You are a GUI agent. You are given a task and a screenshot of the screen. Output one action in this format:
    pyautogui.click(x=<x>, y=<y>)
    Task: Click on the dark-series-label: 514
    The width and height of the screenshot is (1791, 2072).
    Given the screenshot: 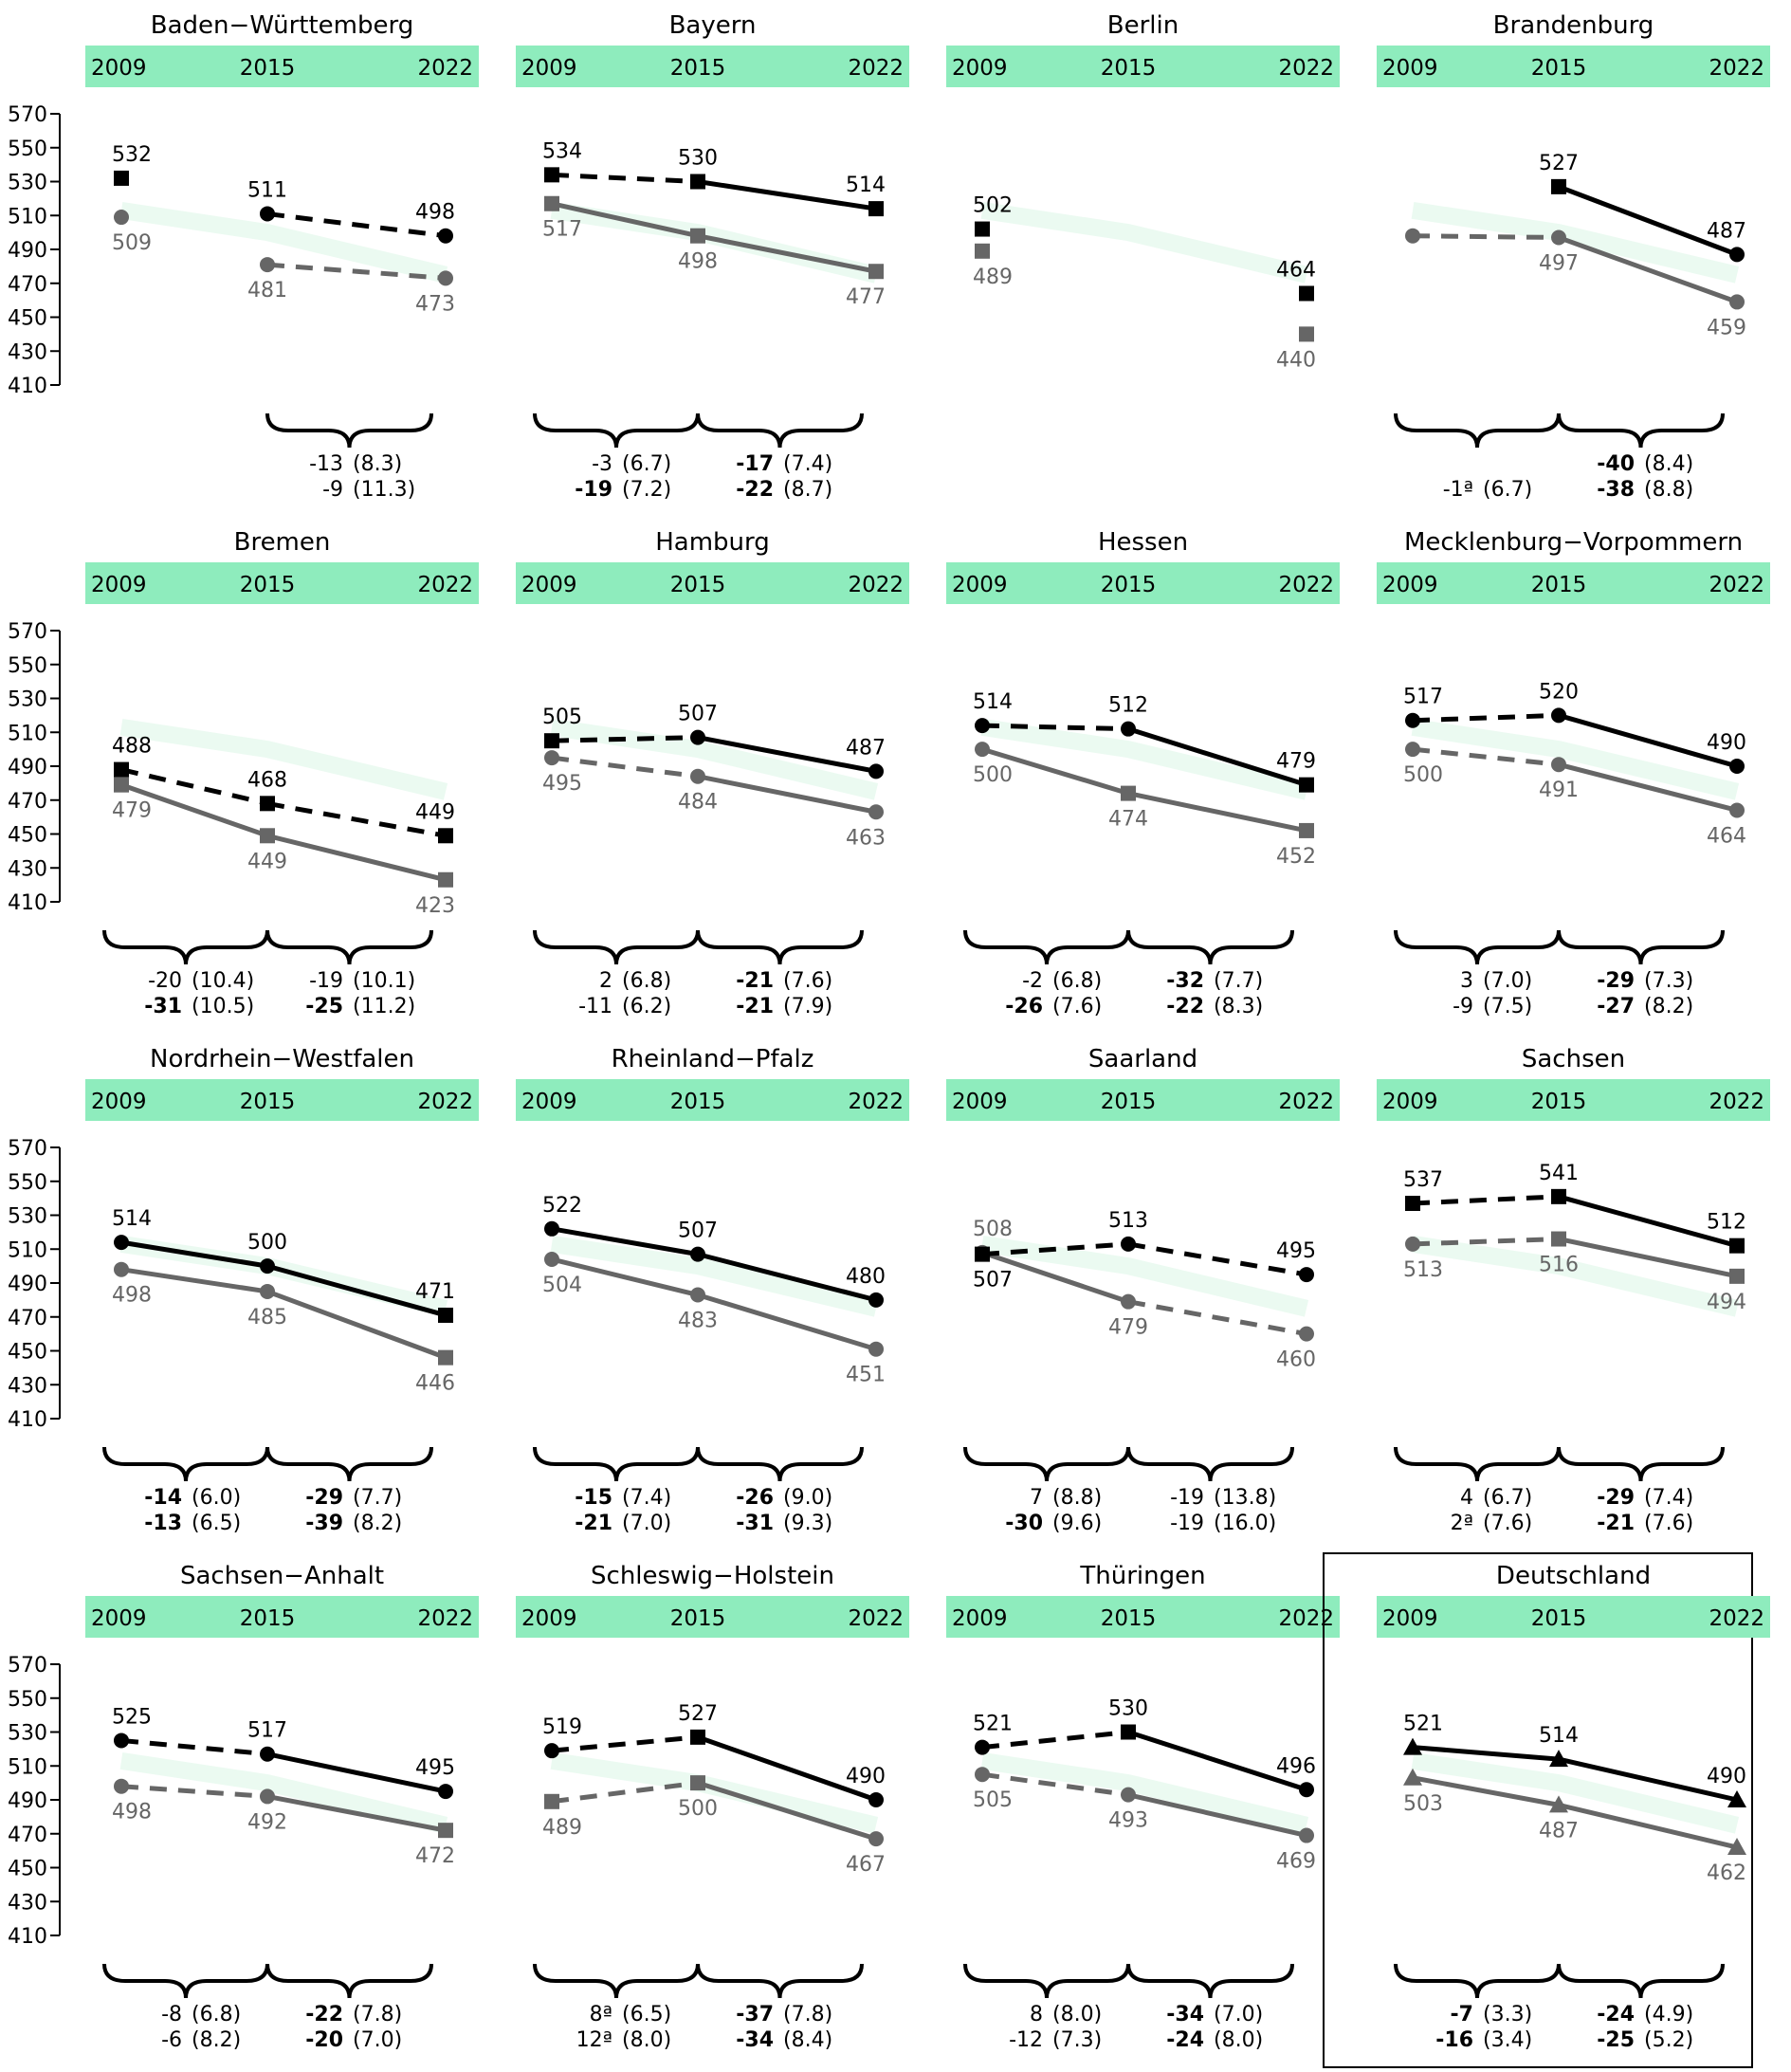 What is the action you would take?
    pyautogui.click(x=1559, y=1736)
    